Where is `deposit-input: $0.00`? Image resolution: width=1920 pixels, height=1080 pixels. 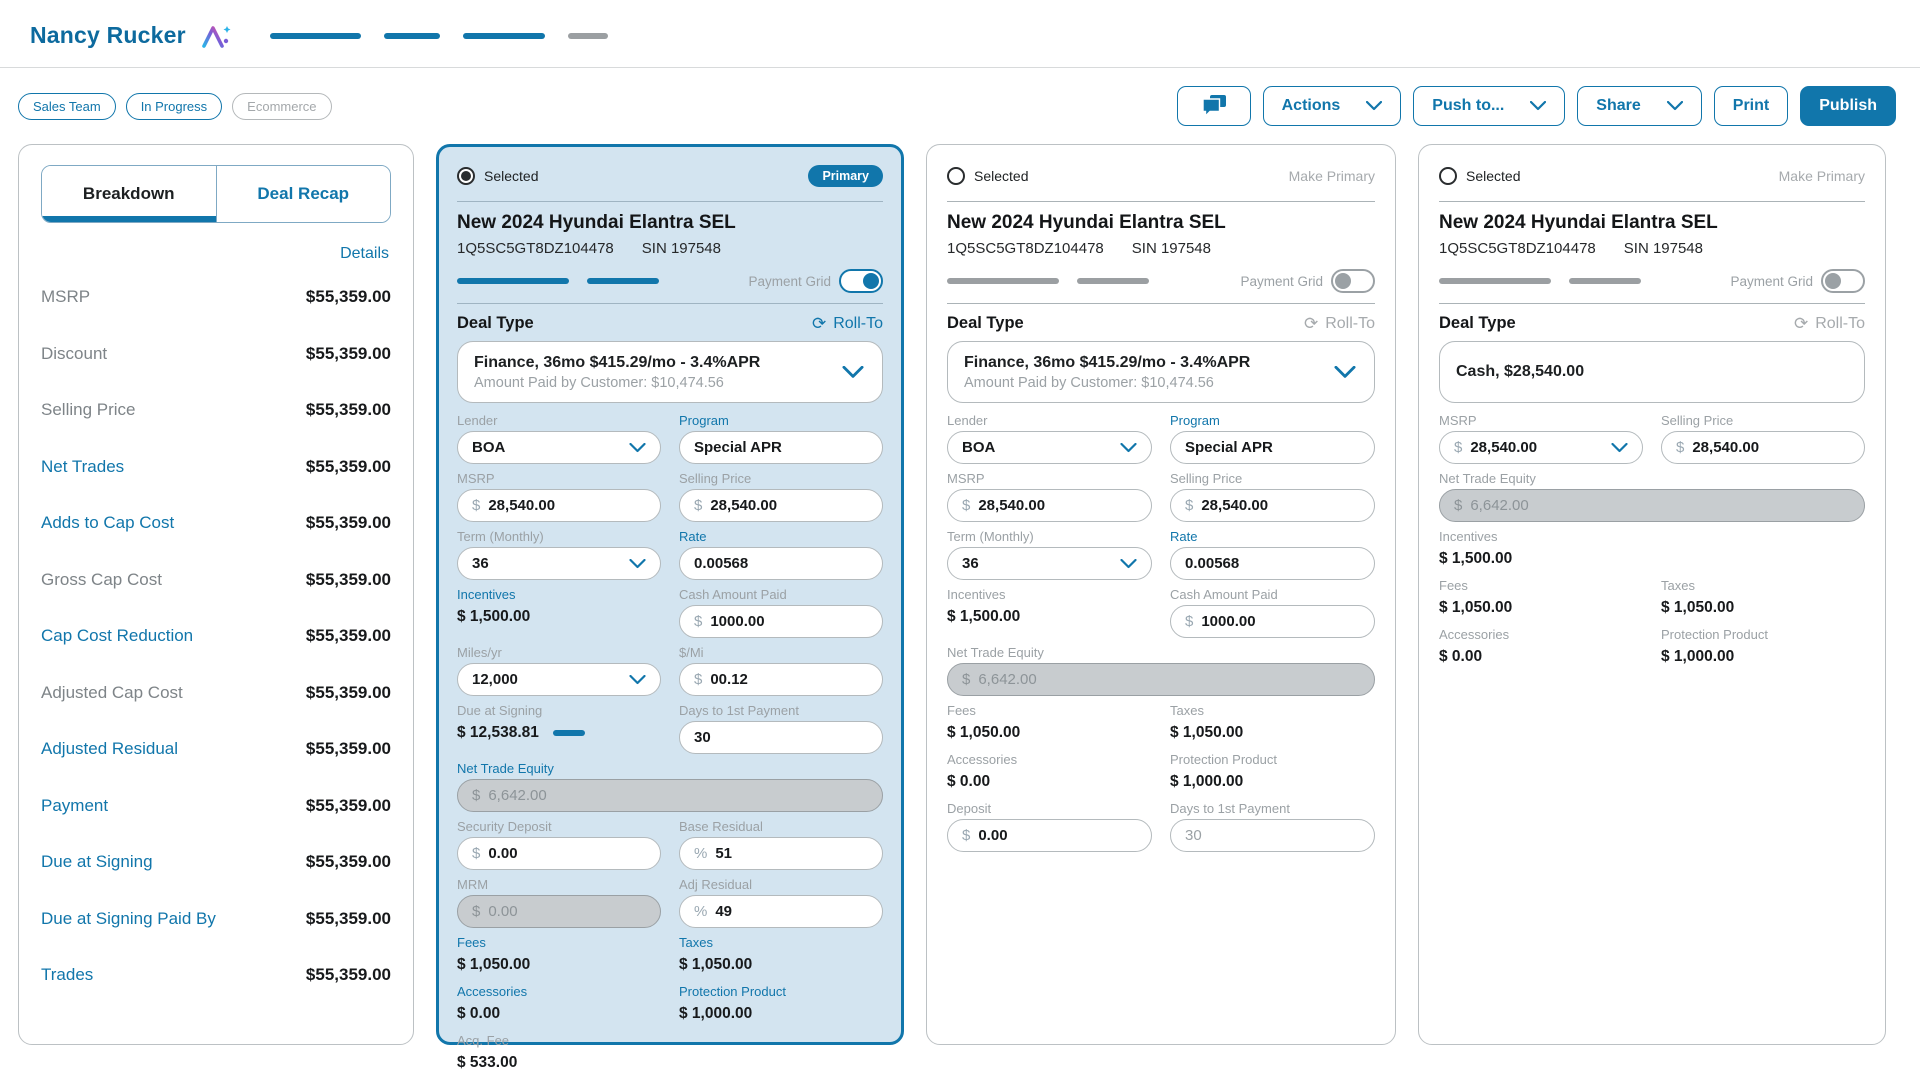
deposit-input: $0.00 is located at coordinates (1049, 835).